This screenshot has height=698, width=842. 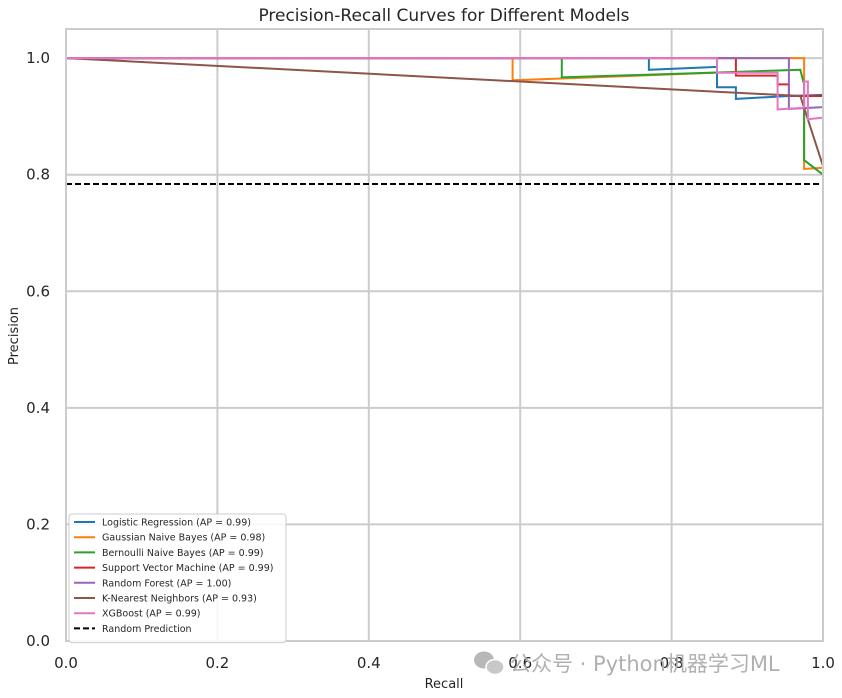 What do you see at coordinates (176, 523) in the screenshot?
I see `legend-label: Logistic Regression (AP = 0.99)` at bounding box center [176, 523].